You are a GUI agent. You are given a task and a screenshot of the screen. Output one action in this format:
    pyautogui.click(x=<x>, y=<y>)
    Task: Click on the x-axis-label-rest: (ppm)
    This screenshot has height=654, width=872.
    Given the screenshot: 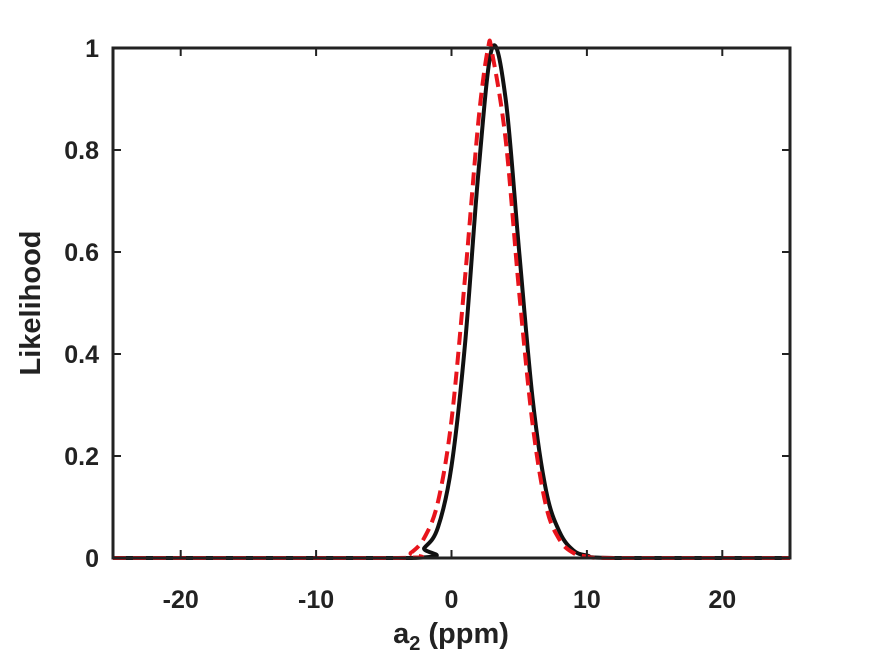 What is the action you would take?
    pyautogui.click(x=464, y=634)
    